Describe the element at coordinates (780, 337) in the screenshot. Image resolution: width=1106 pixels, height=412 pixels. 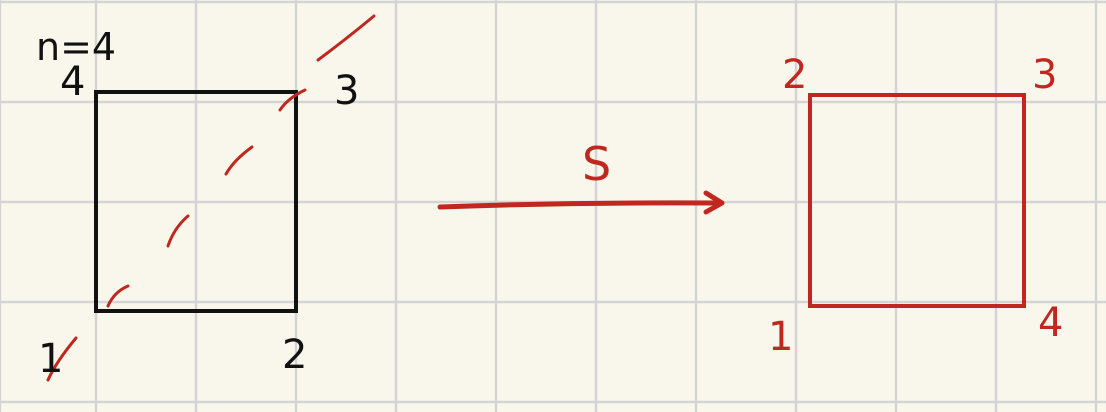
I see `right-corner-label-bottom-left: 1` at that location.